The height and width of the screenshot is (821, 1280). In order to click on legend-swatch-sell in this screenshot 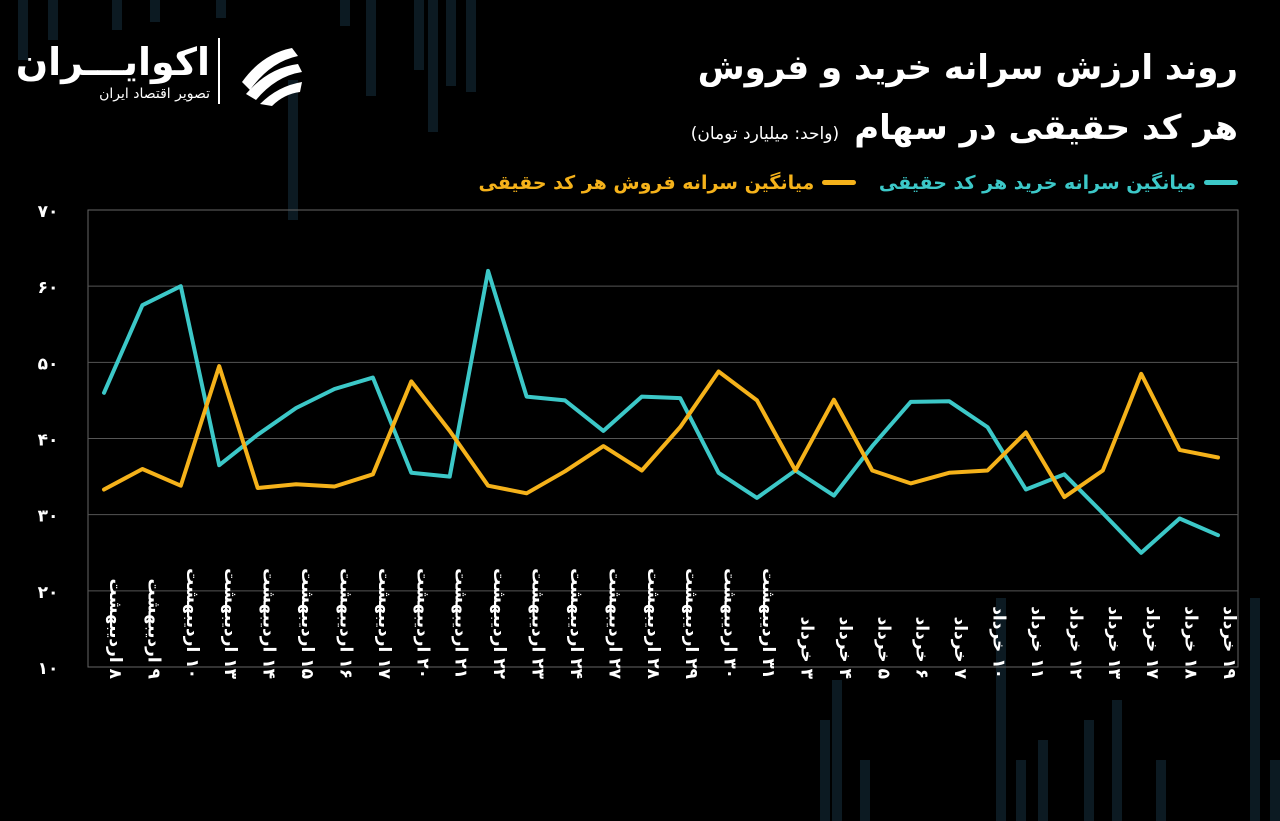, I will do `click(839, 182)`.